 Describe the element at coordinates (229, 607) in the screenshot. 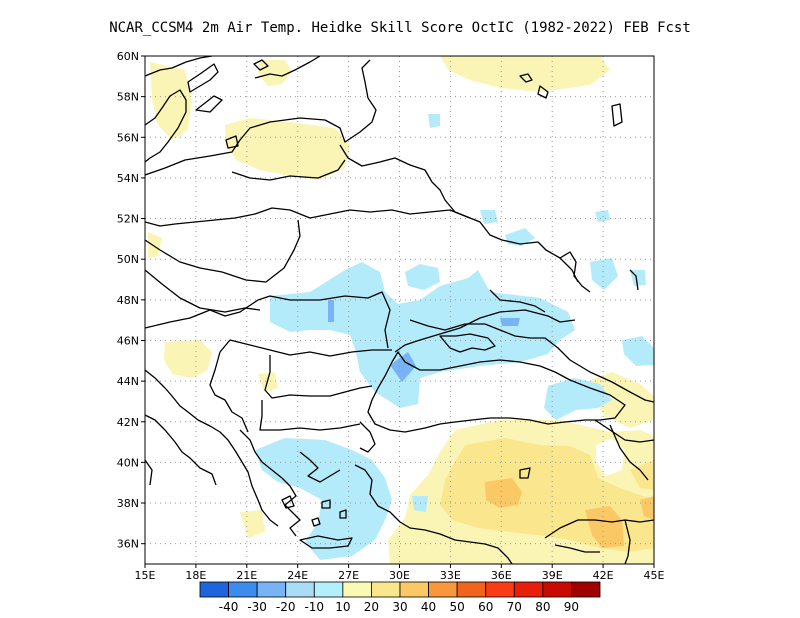

I see `colorbar-label: -40` at that location.